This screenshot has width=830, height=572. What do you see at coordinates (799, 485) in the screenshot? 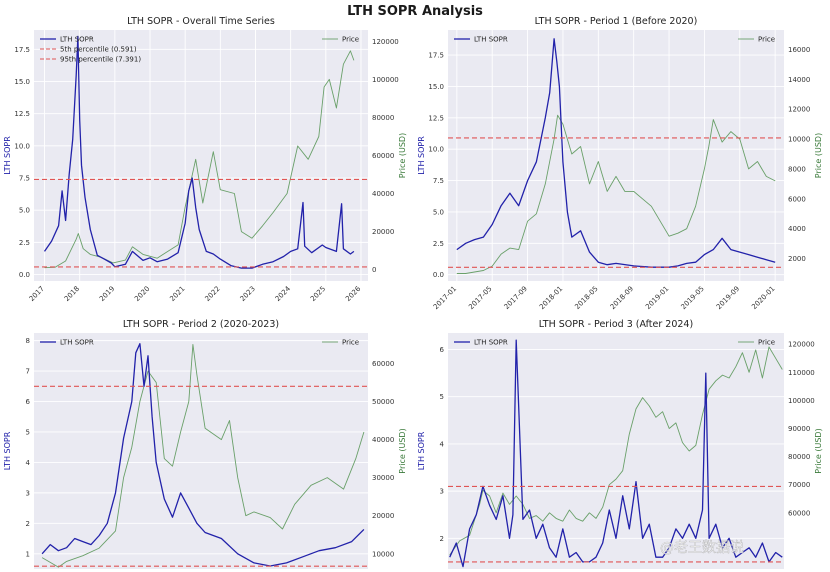
I see `y-right-tick-label: 70000` at bounding box center [799, 485].